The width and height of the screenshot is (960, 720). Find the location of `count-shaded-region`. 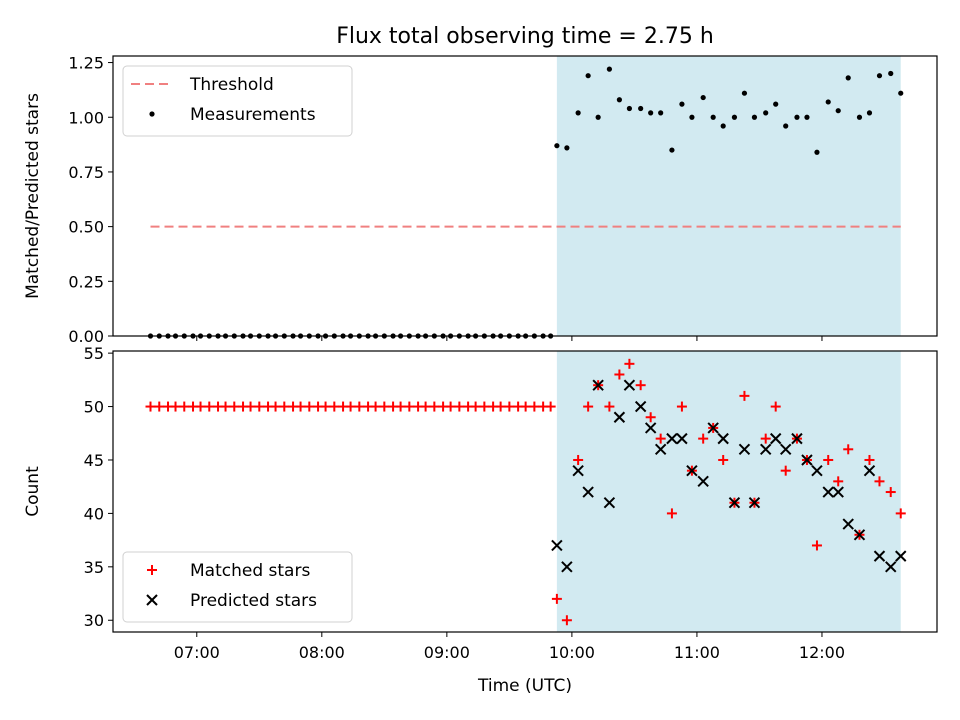

count-shaded-region is located at coordinates (728, 491).